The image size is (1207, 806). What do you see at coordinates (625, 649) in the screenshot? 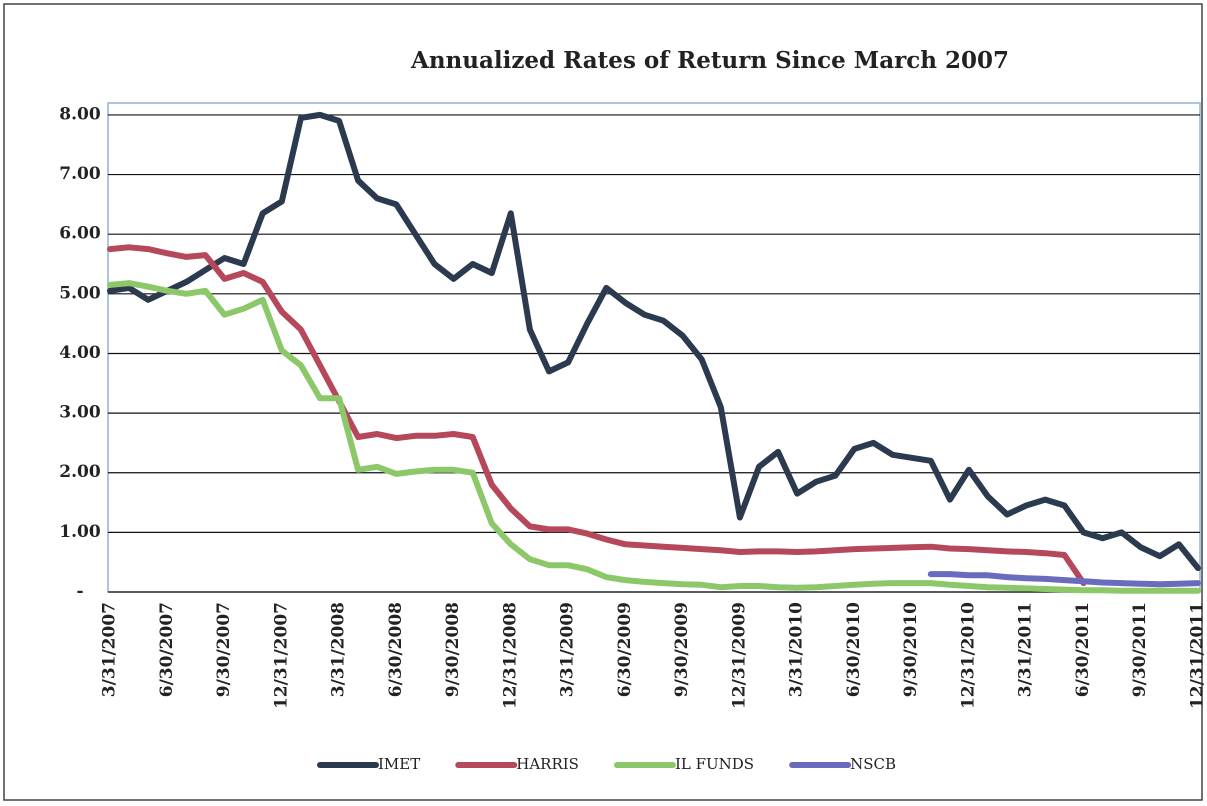
I see `x-tick-label: 6/30/2009` at bounding box center [625, 649].